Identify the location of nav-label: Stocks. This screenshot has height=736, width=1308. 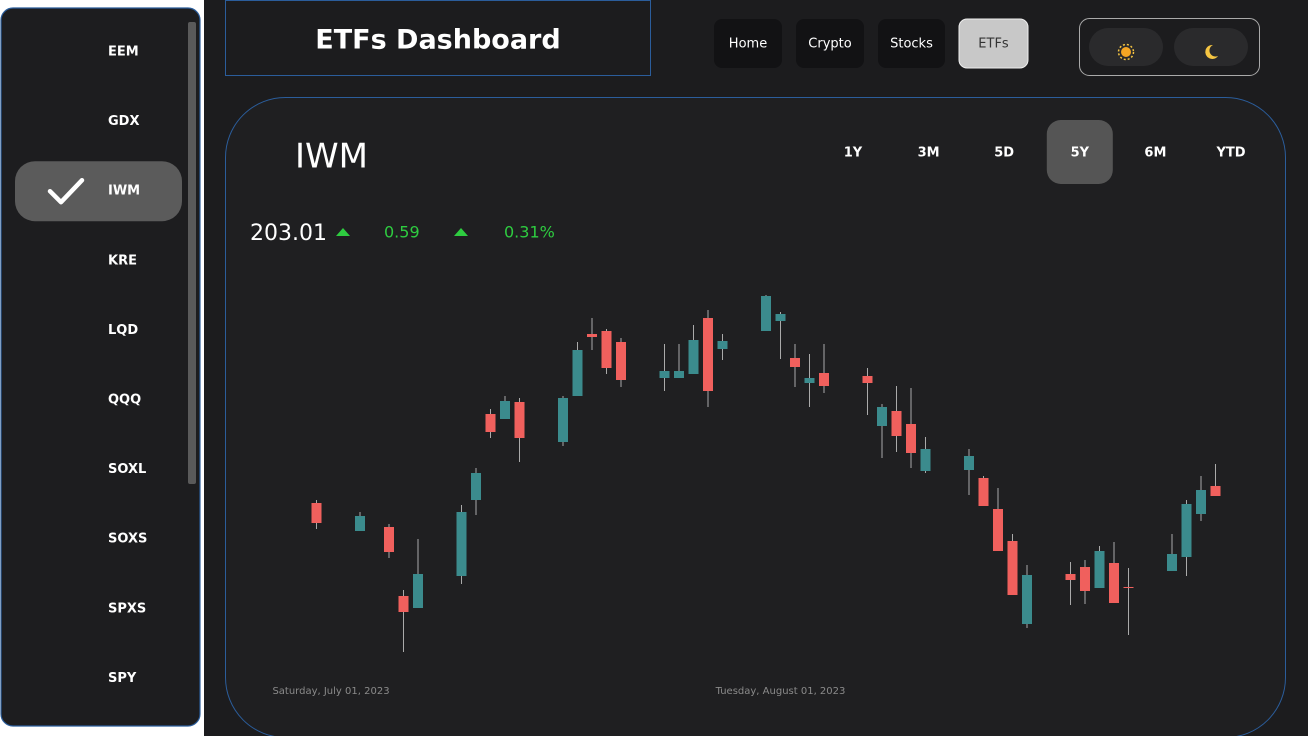
(911, 44).